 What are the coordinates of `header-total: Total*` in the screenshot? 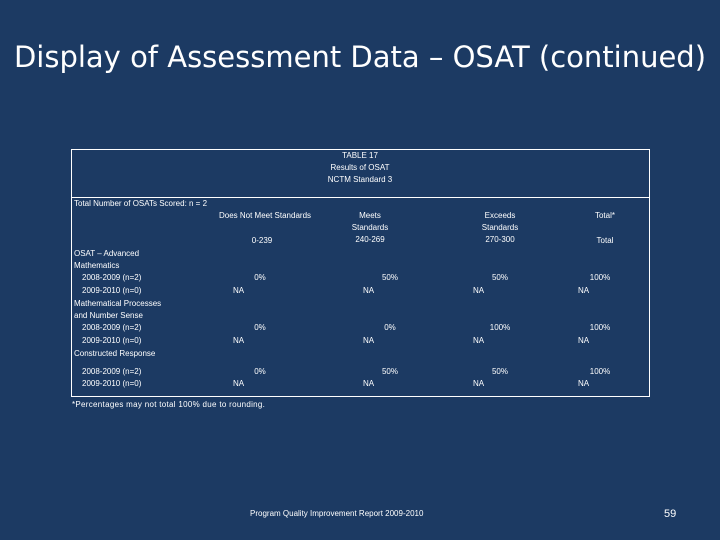 It's located at (604, 215).